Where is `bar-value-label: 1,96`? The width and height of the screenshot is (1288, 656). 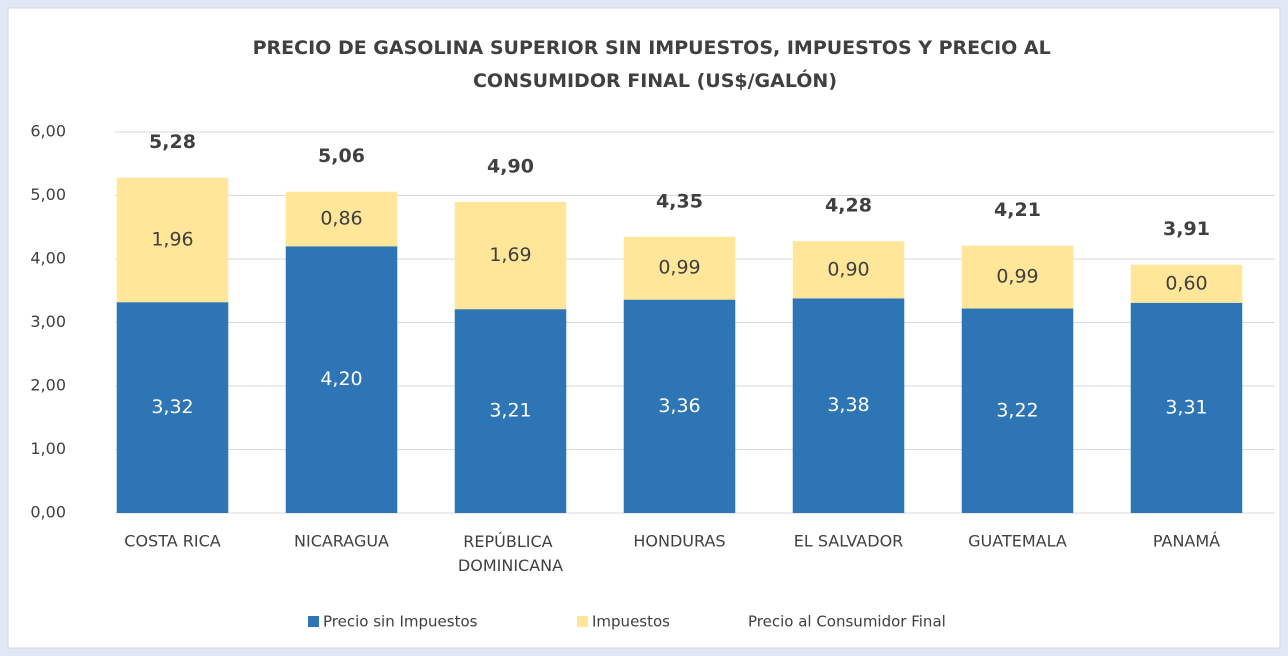 bar-value-label: 1,96 is located at coordinates (172, 239).